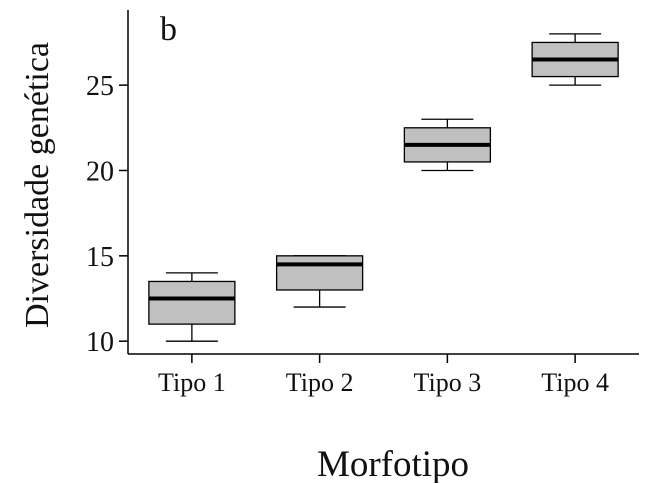 The height and width of the screenshot is (483, 667). I want to click on x-tick-label: Tipo 1, so click(192, 382).